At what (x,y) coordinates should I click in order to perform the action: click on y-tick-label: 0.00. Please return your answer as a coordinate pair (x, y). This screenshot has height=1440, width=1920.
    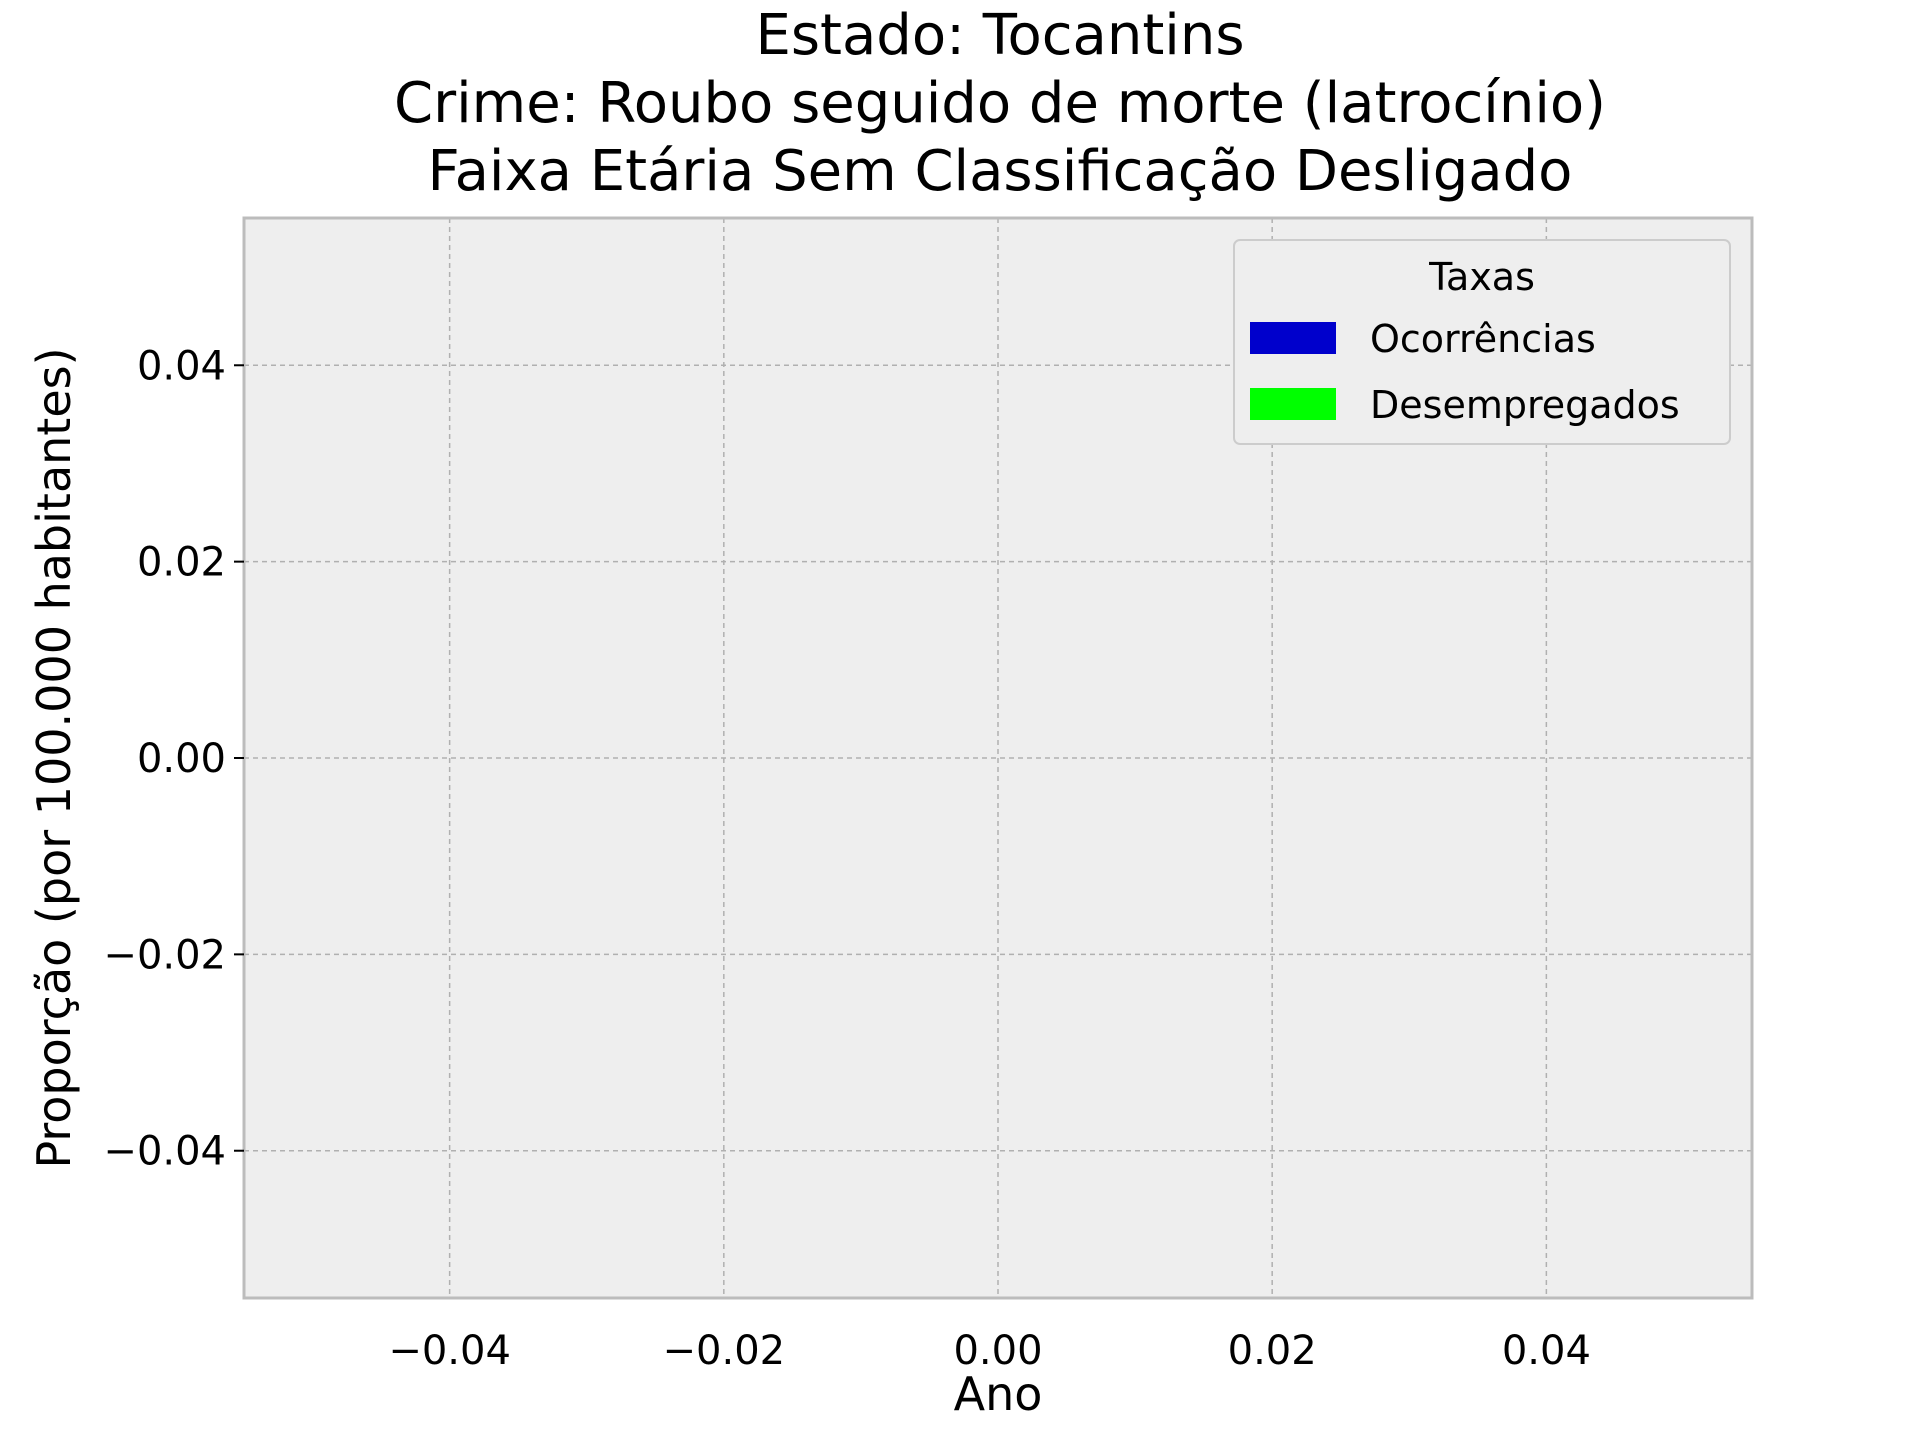
    Looking at the image, I should click on (181, 759).